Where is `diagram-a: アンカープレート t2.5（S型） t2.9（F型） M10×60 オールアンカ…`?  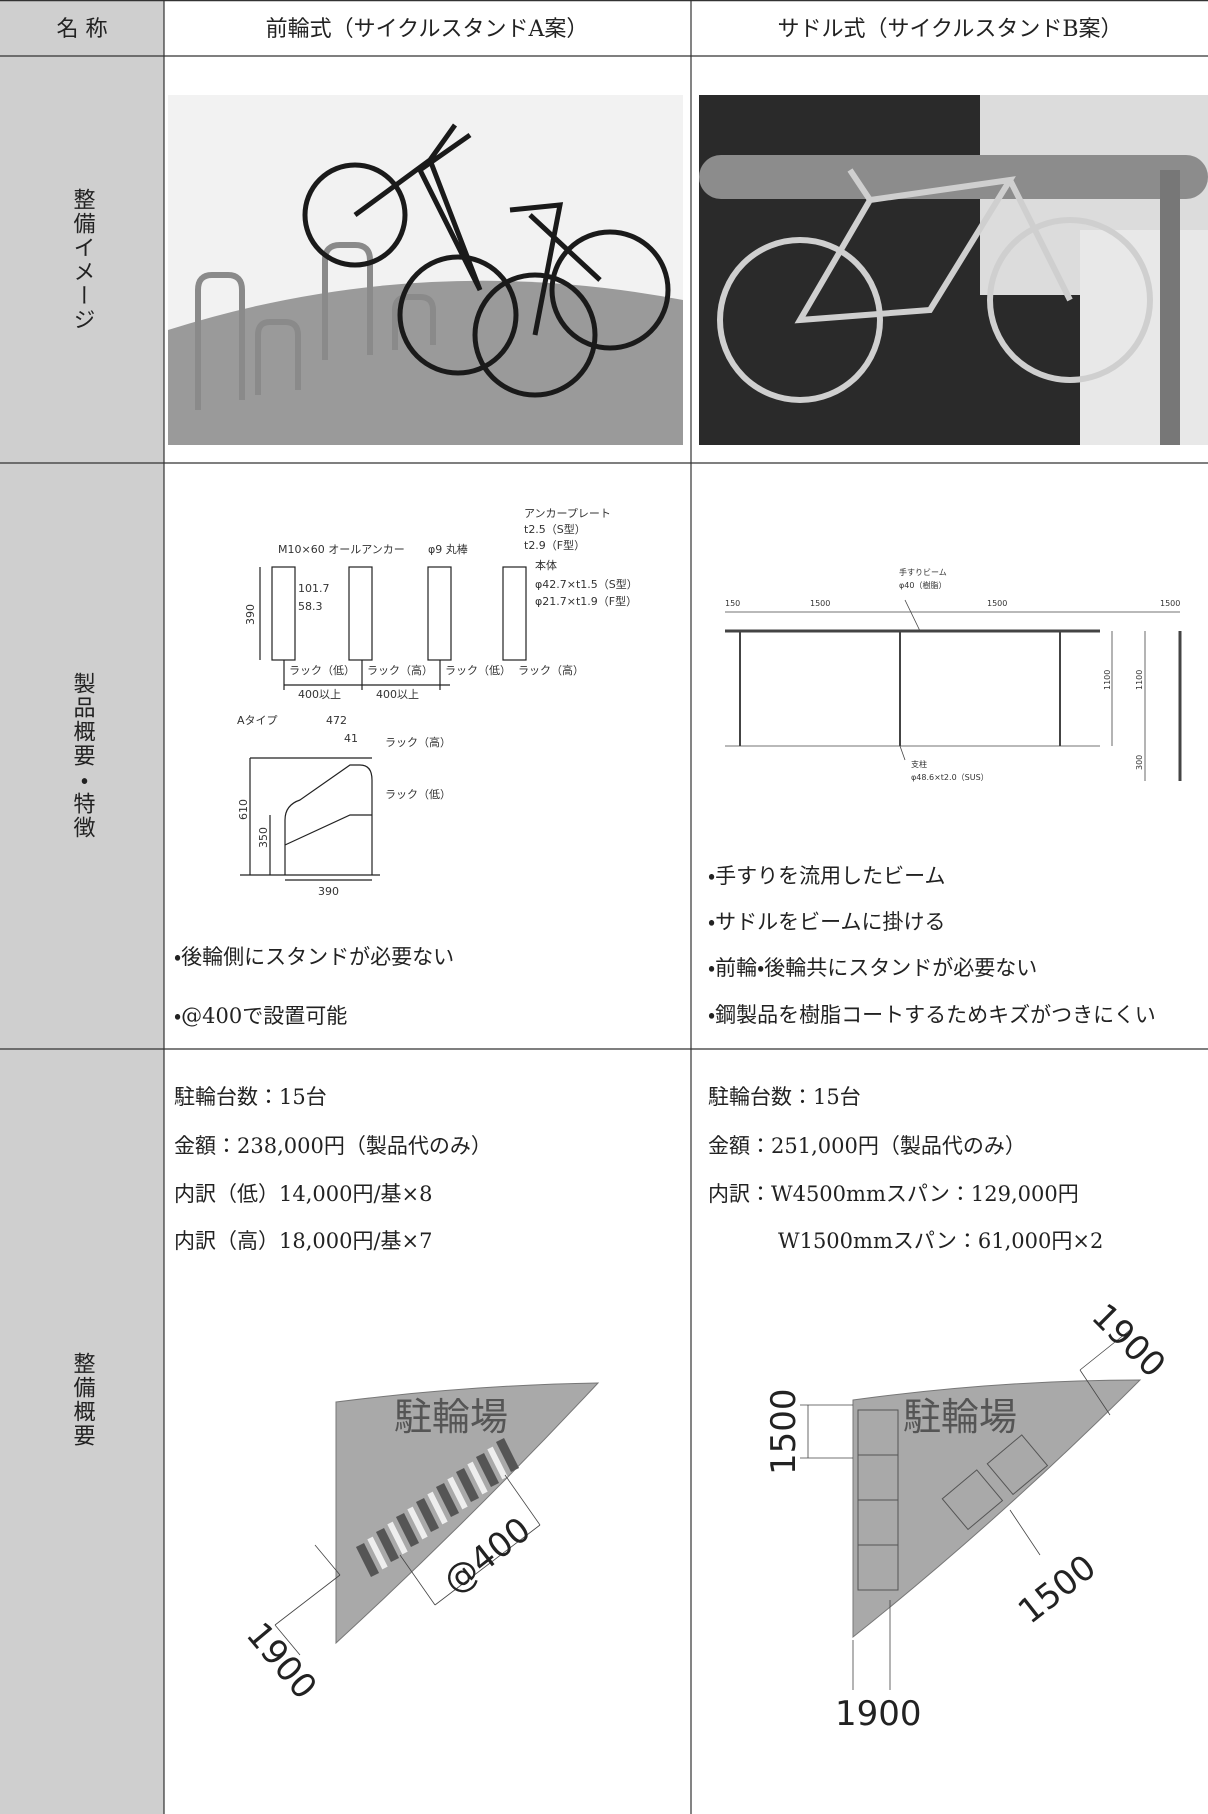
diagram-a: アンカープレート t2.5（S型） t2.9（F型） M10×60 オールアンカ… is located at coordinates (437, 702).